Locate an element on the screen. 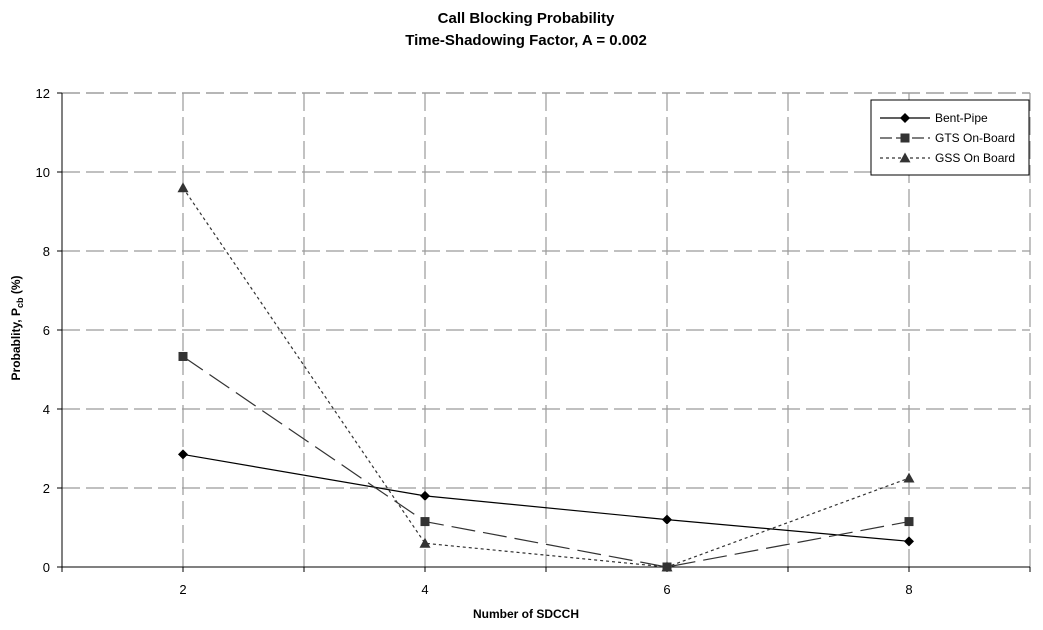  x-tick-label: 4 is located at coordinates (424, 589).